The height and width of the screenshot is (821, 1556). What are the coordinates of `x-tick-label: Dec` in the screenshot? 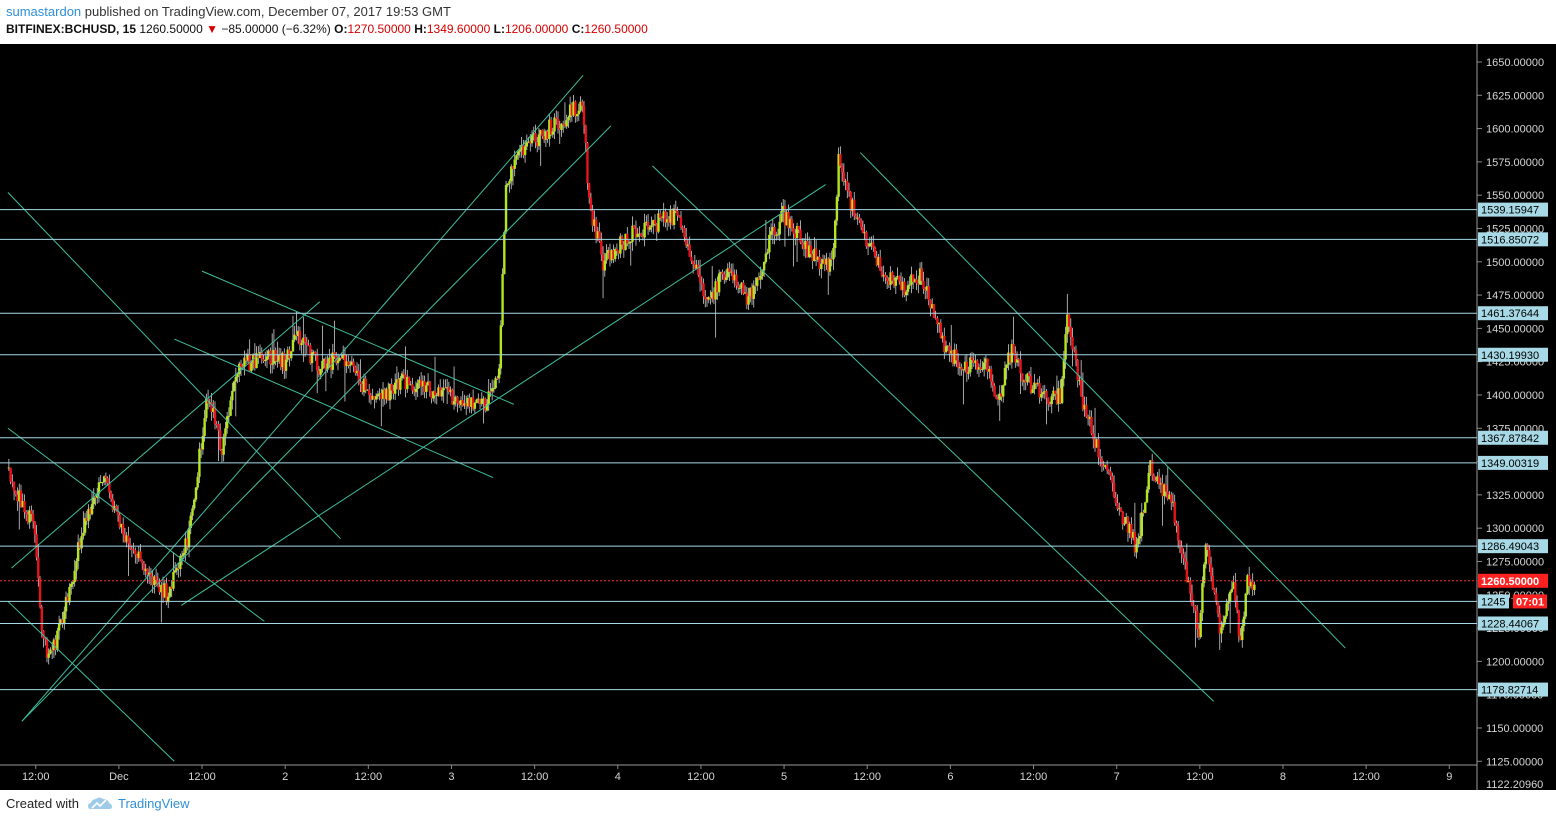 It's located at (119, 777).